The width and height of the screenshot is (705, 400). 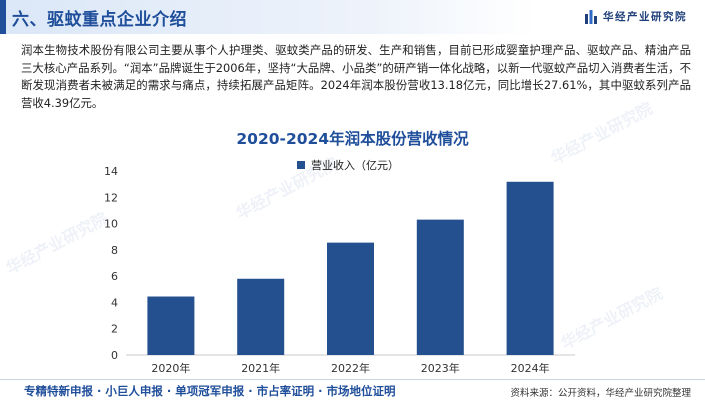 I want to click on legend-swatch, so click(x=301, y=165).